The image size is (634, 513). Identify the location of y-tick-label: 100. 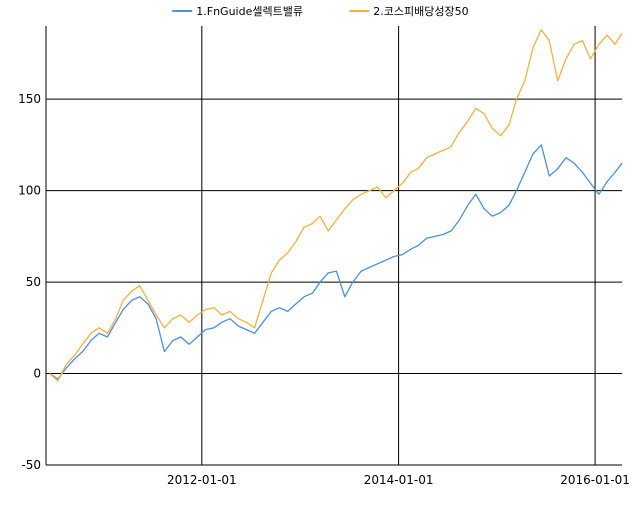
(29, 191).